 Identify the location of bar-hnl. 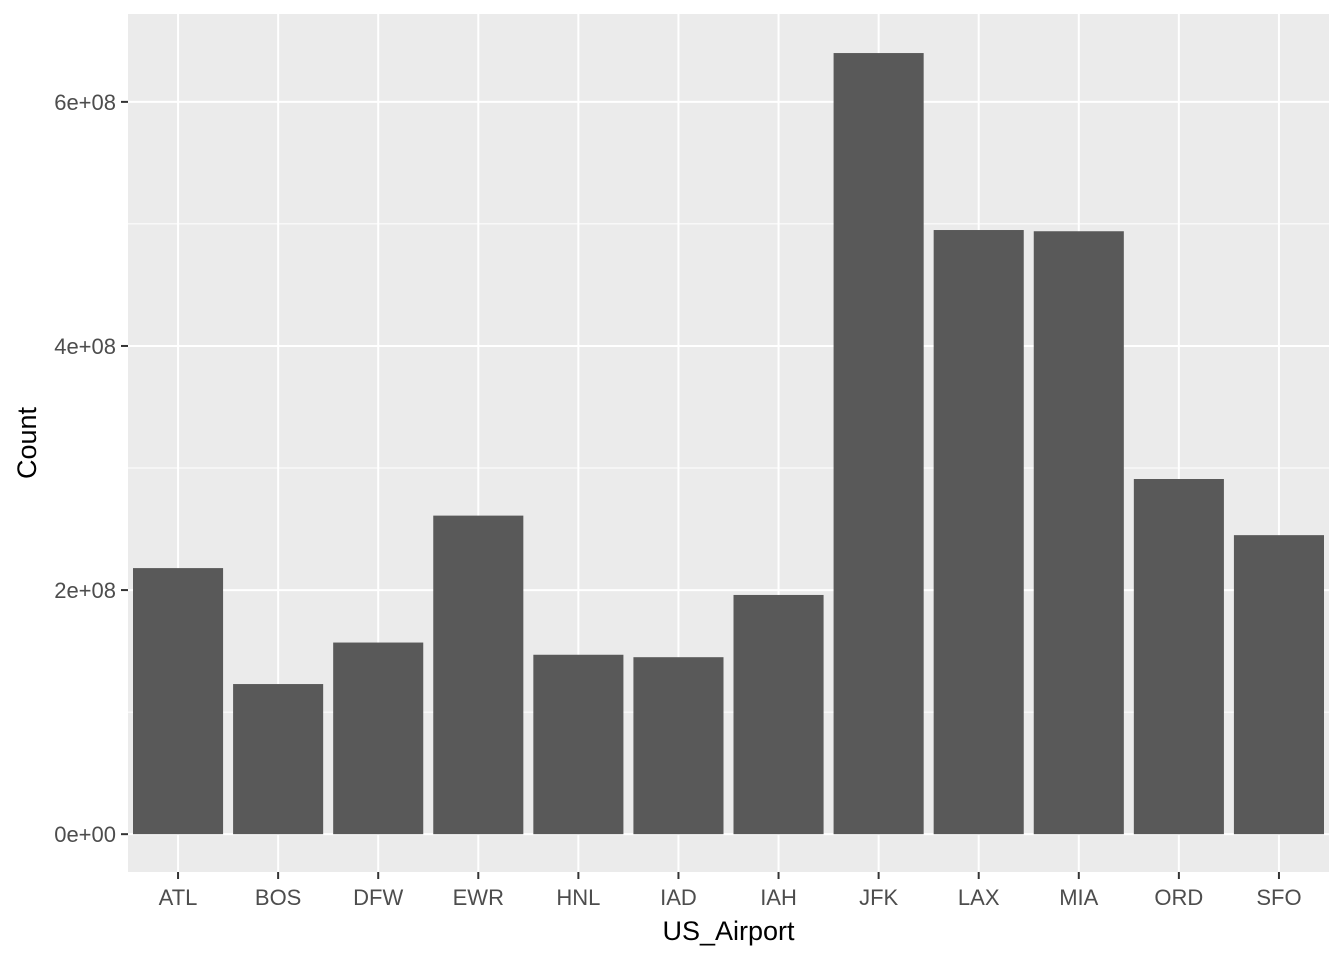
(578, 744).